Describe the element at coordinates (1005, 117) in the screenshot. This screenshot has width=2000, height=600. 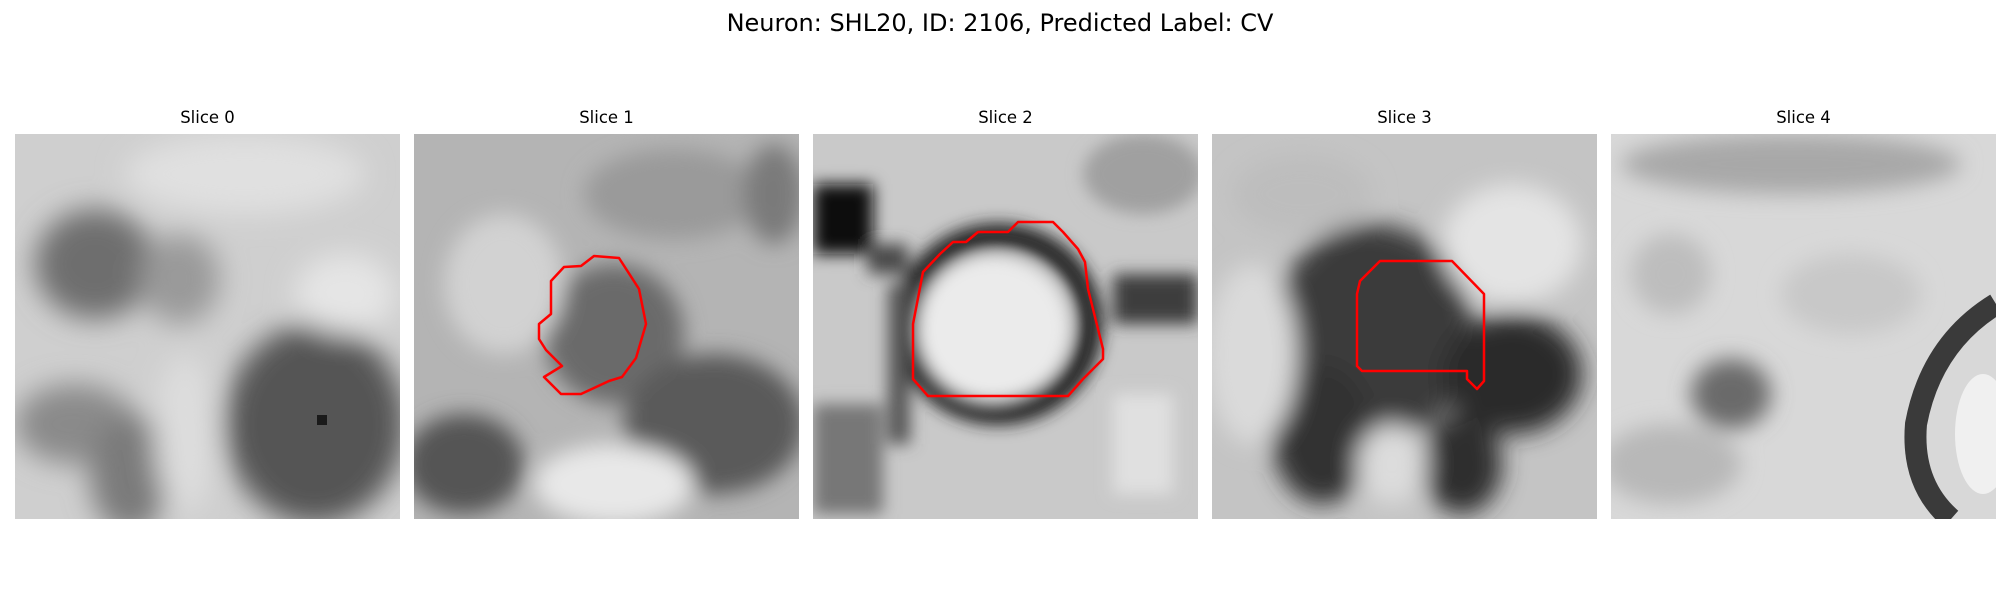
I see `slice-title-2: Slice 2` at that location.